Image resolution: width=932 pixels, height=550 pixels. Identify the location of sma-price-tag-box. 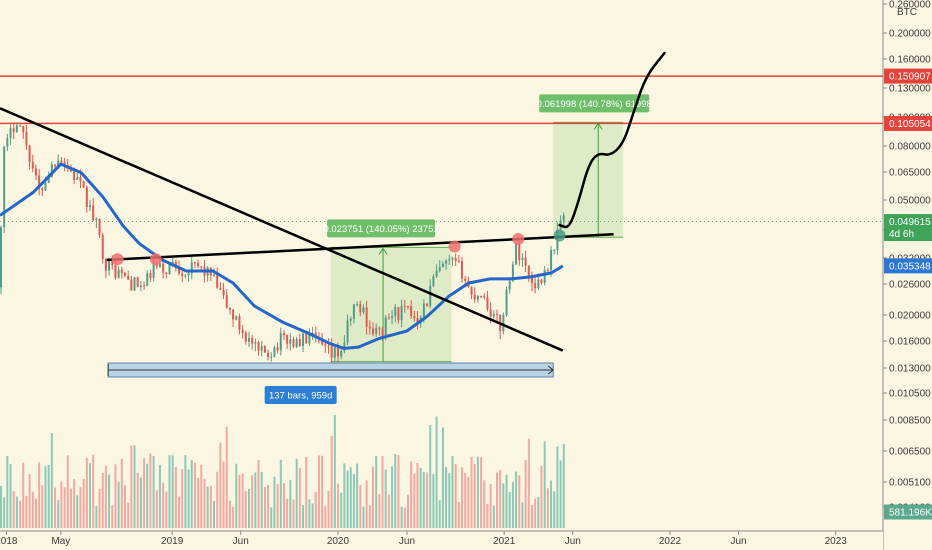
(908, 266).